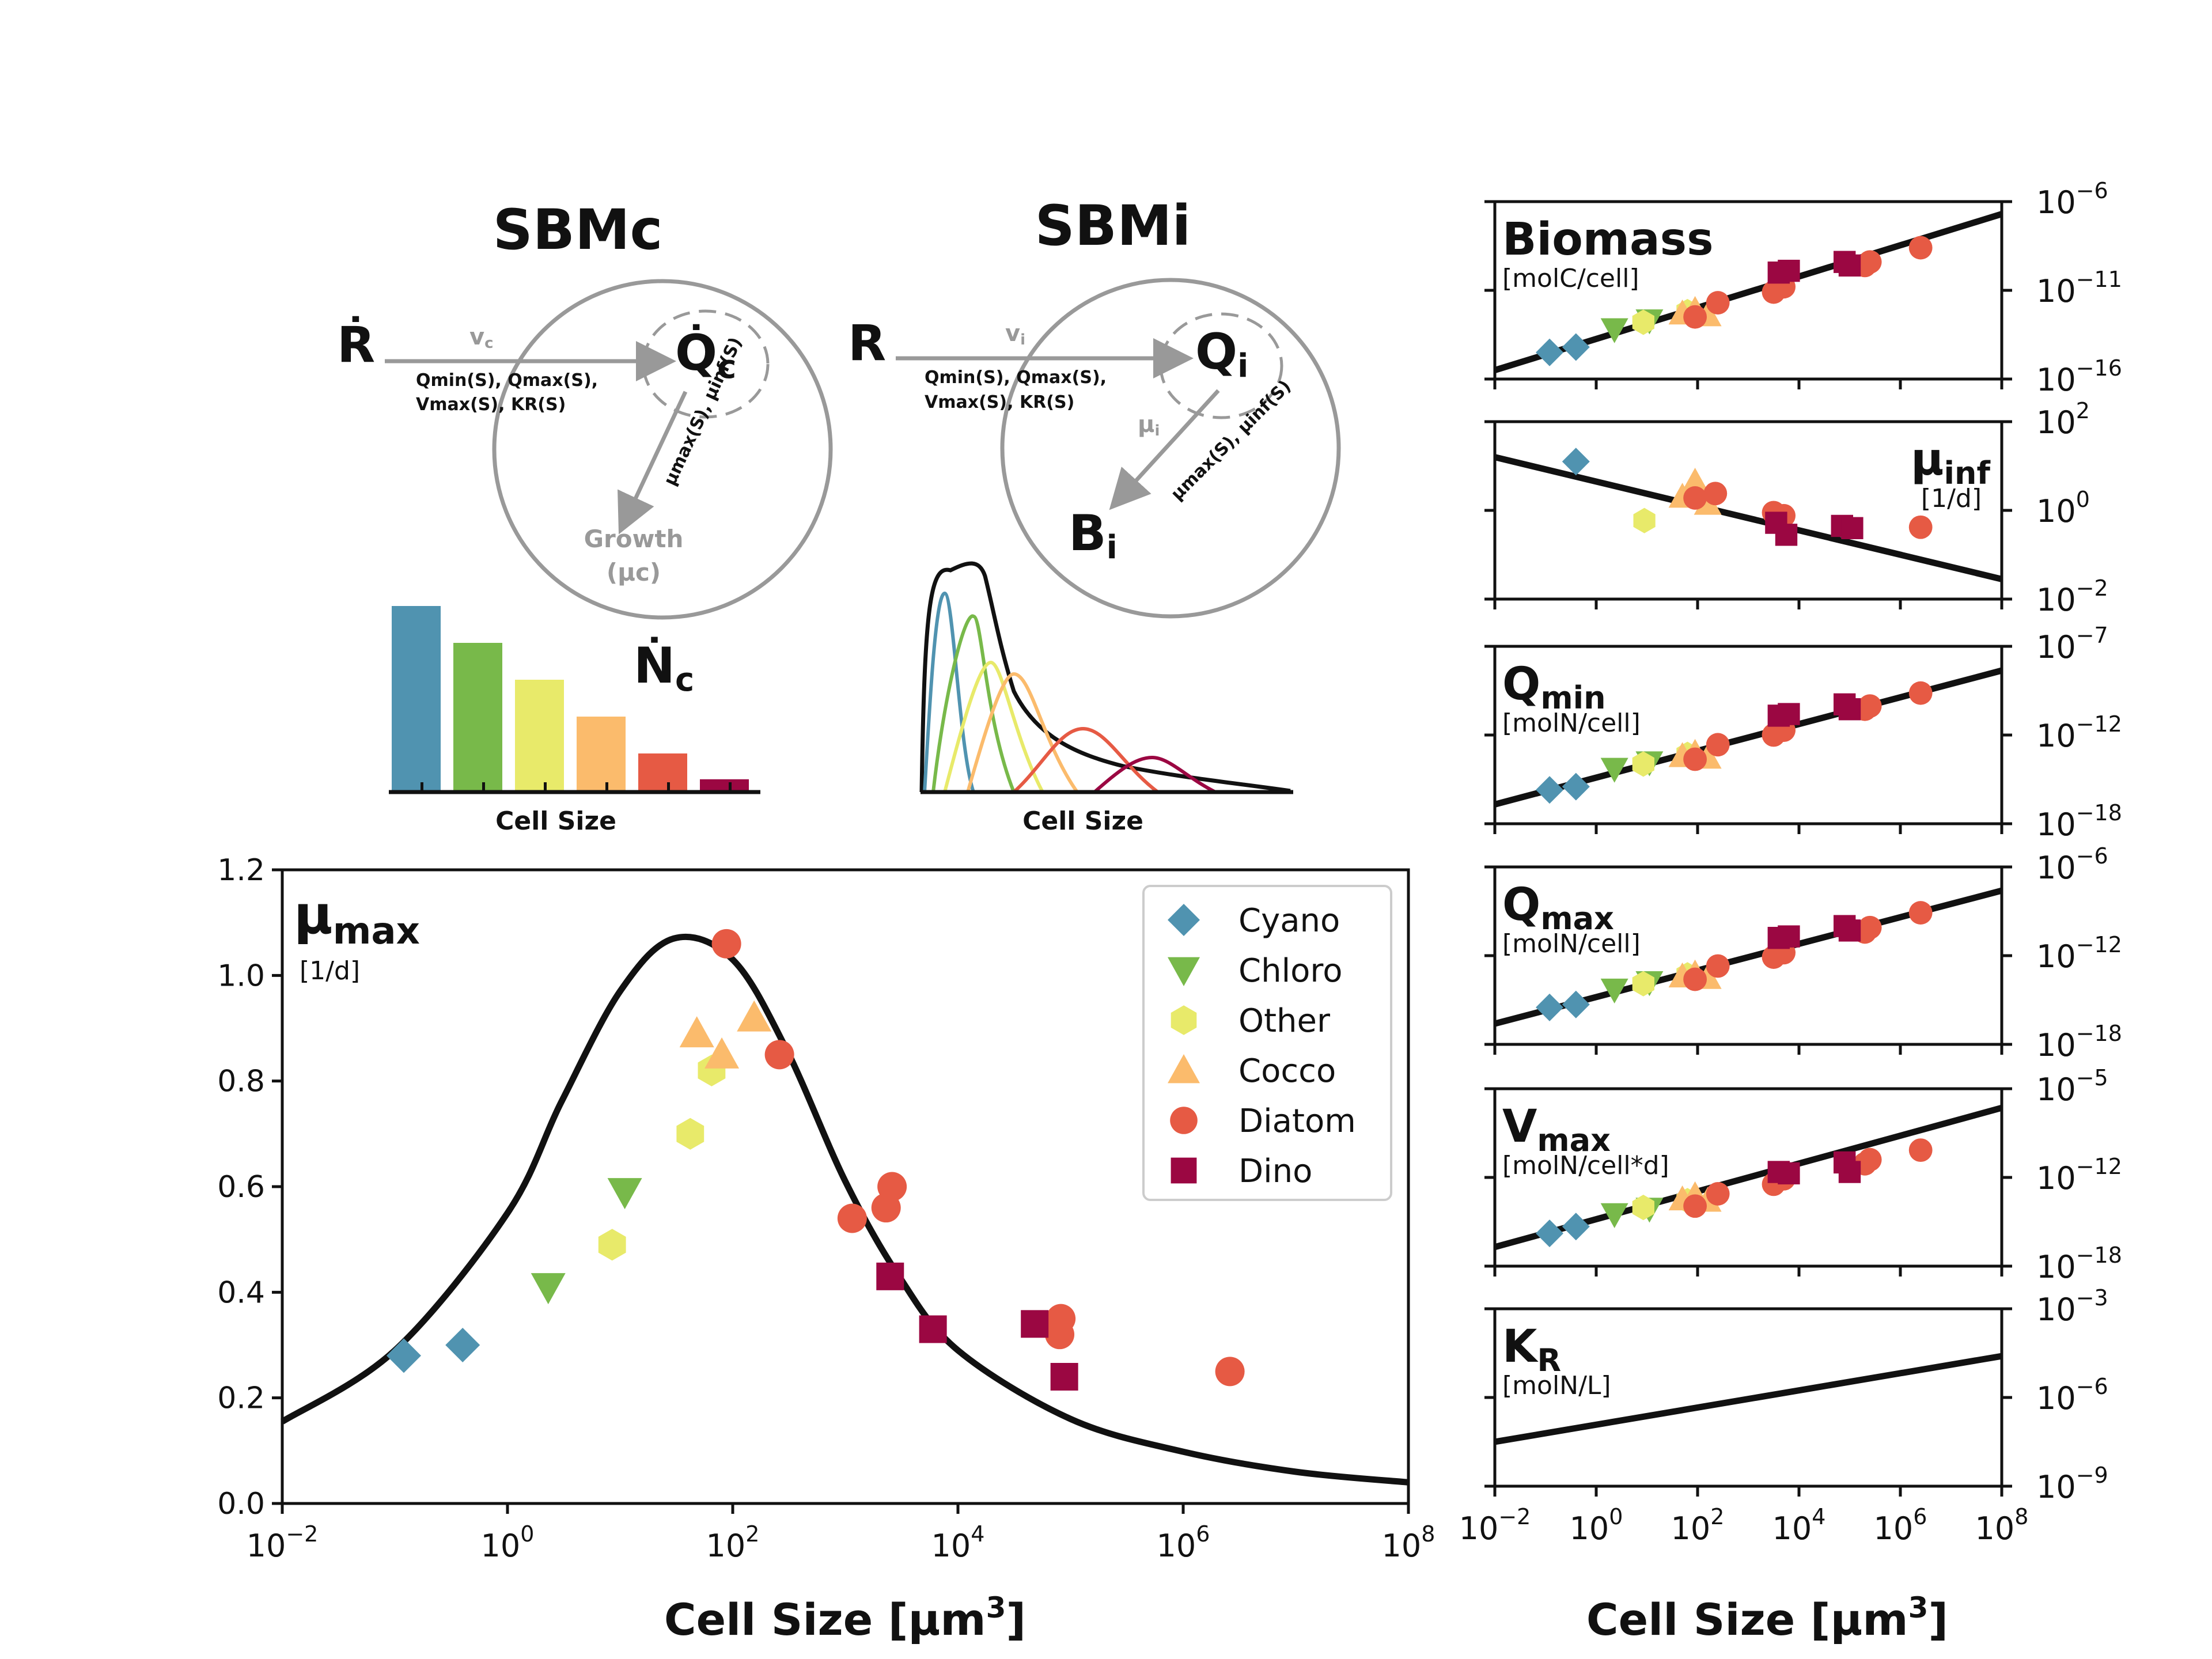  What do you see at coordinates (2072, 1306) in the screenshot?
I see `y-tick-label: 10⁻³` at bounding box center [2072, 1306].